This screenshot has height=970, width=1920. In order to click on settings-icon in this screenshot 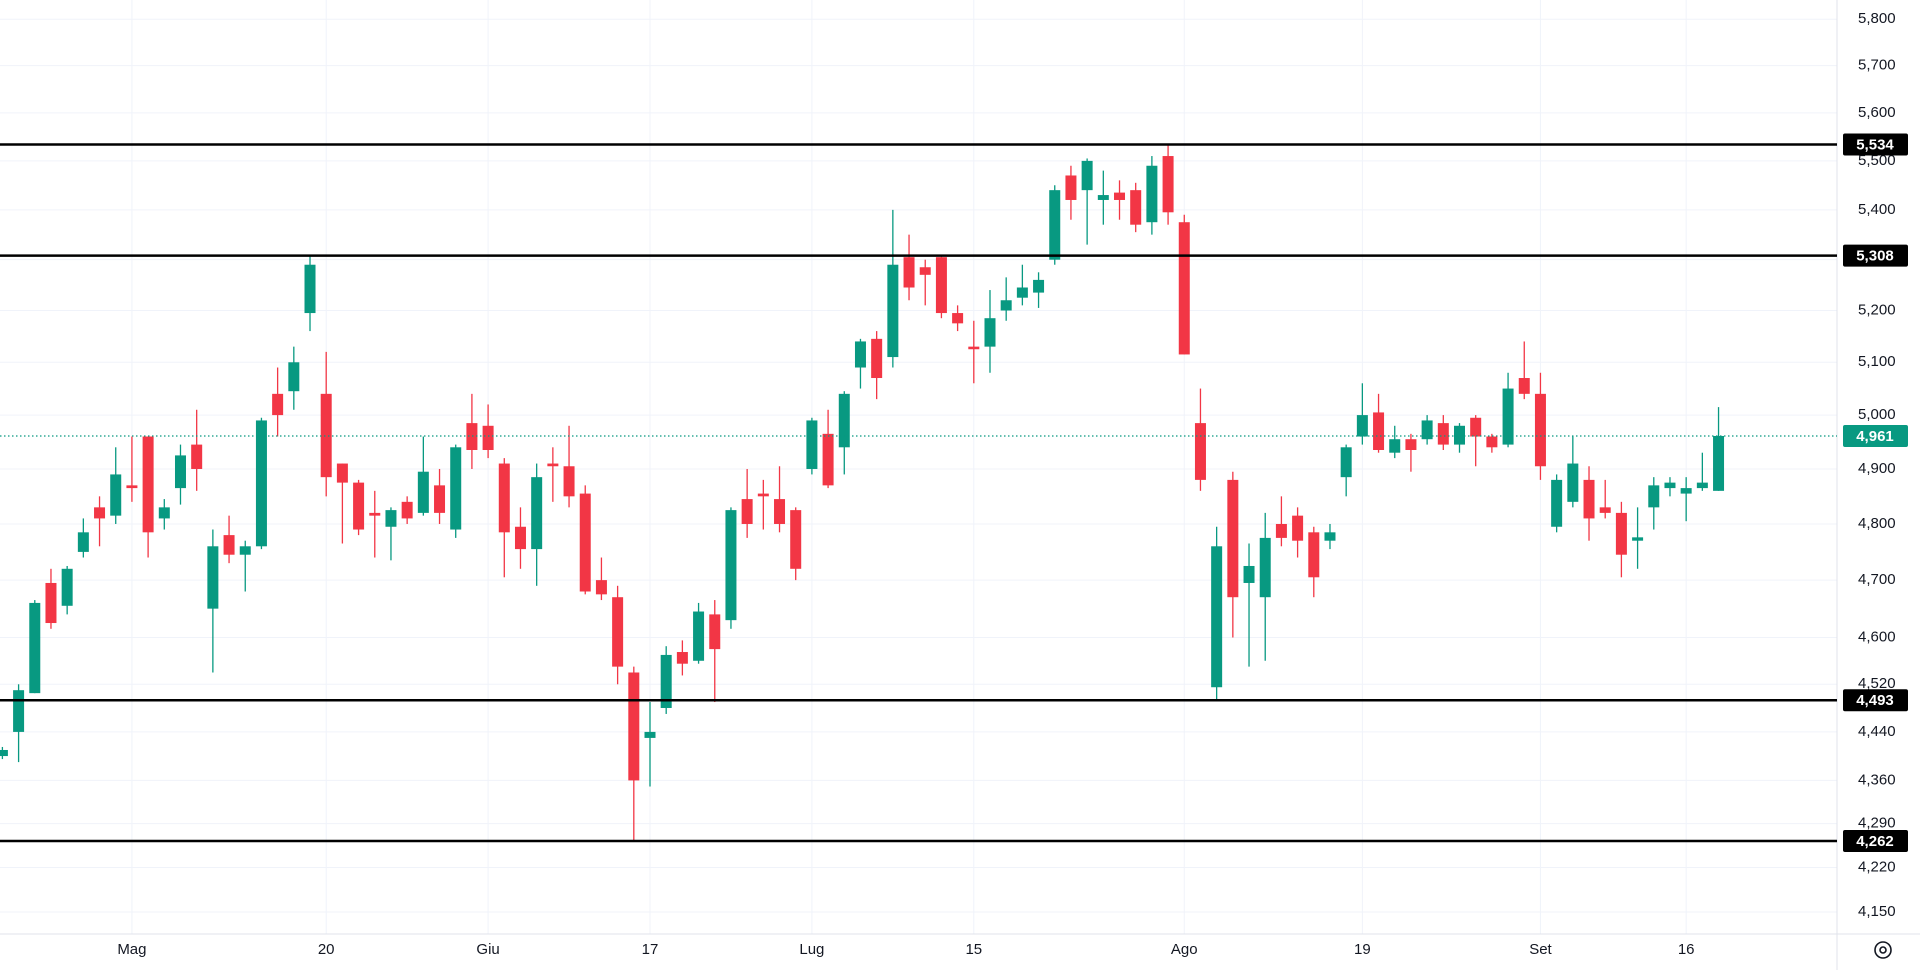, I will do `click(1883, 950)`.